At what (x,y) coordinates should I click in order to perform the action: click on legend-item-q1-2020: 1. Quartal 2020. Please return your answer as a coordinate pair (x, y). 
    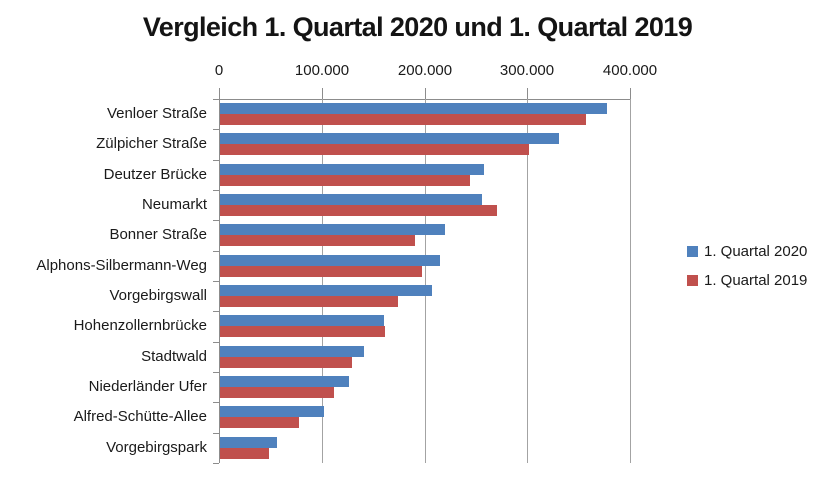
    Looking at the image, I should click on (747, 251).